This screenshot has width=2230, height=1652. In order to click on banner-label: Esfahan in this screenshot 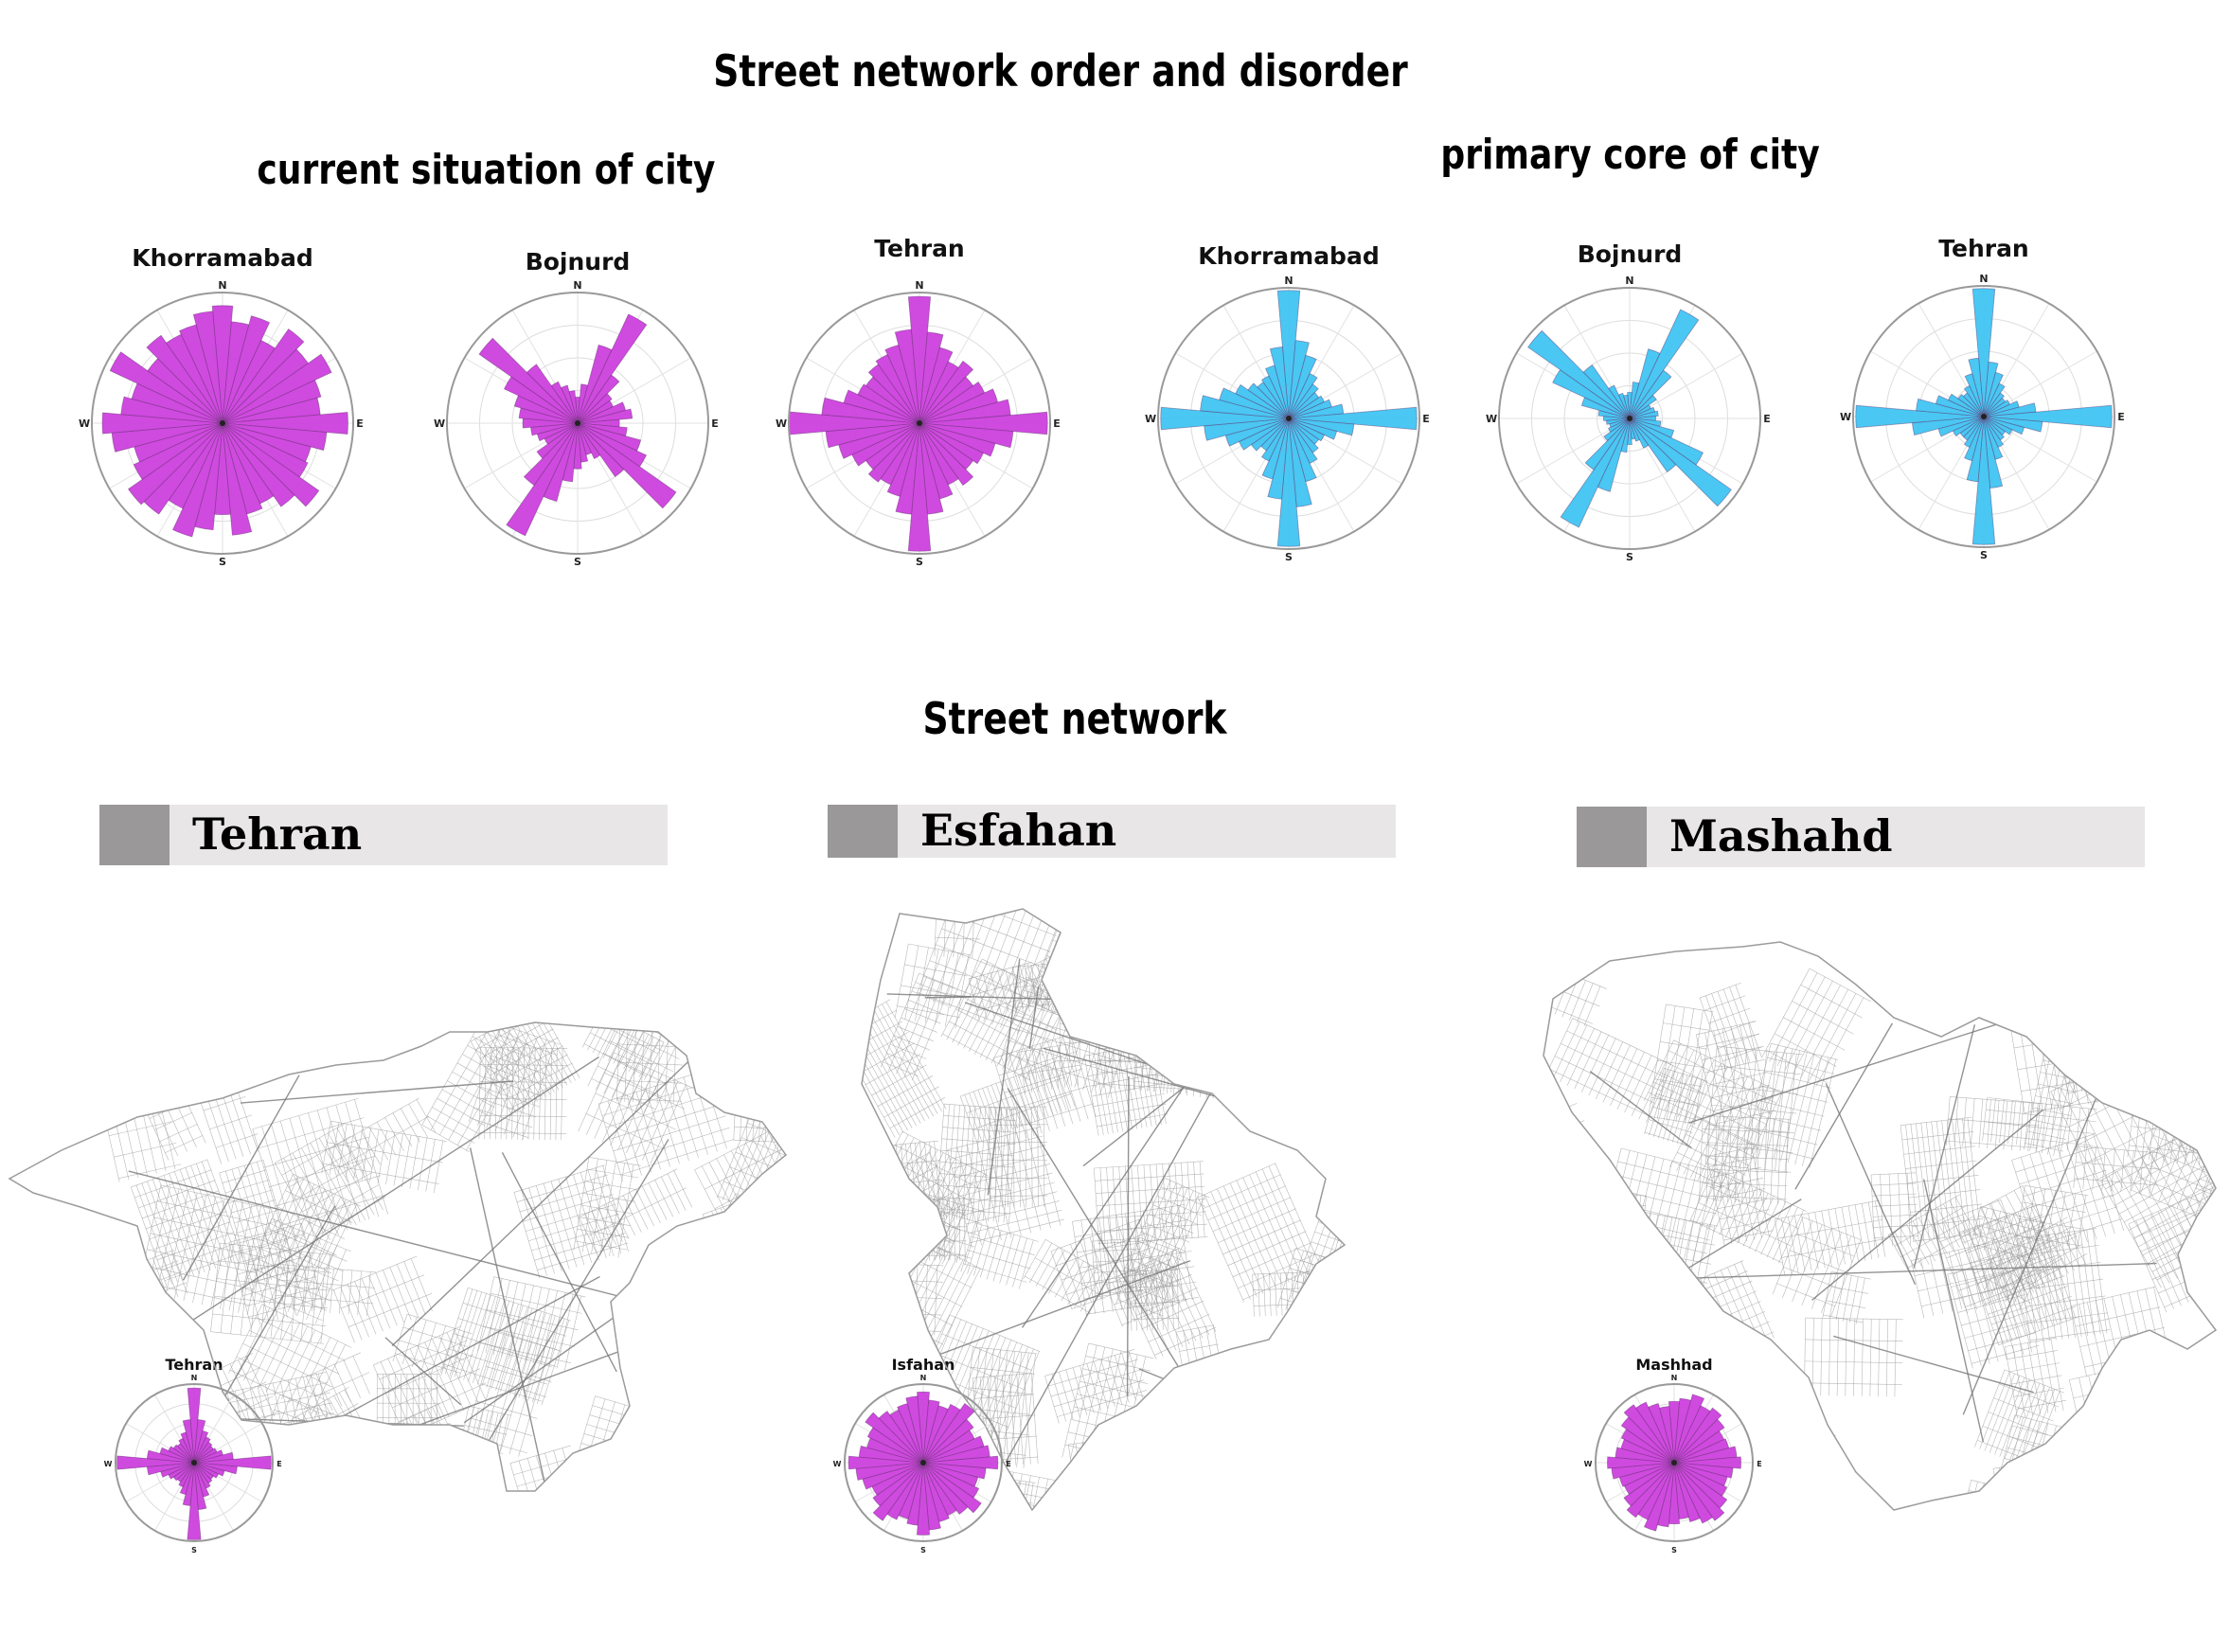, I will do `click(1018, 830)`.